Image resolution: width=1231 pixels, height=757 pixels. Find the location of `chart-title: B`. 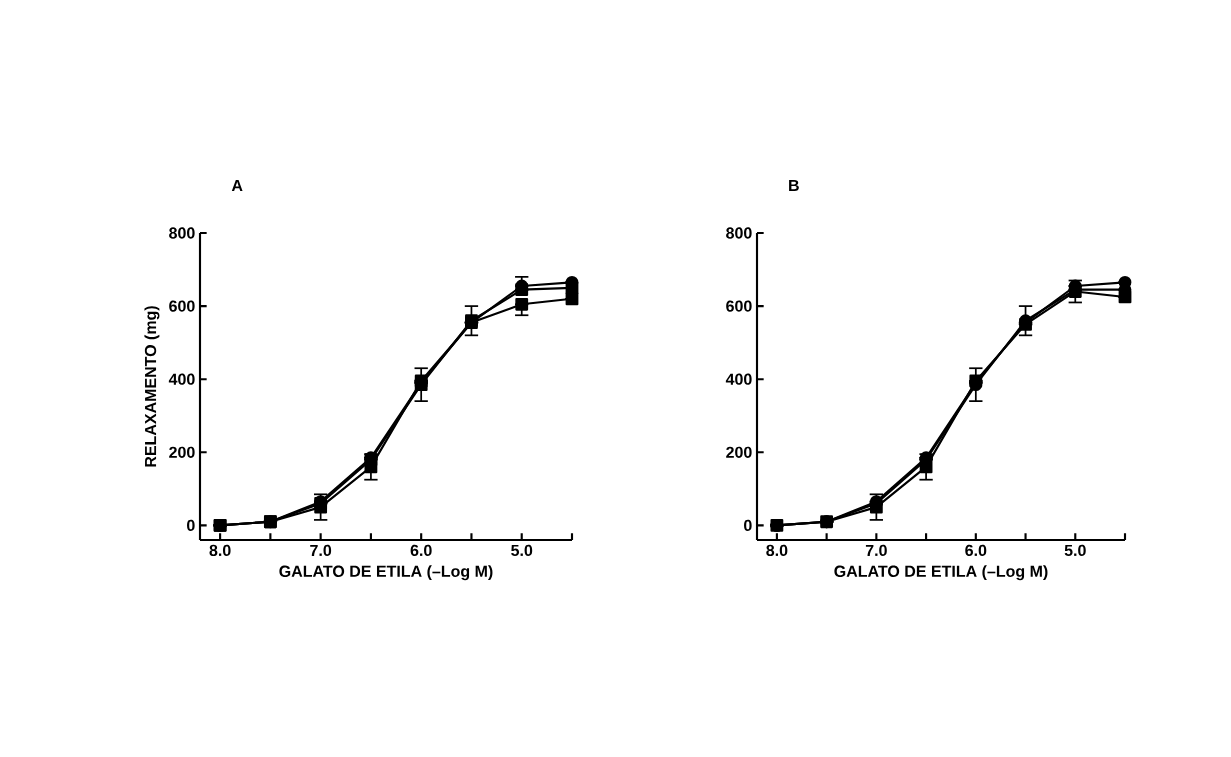

chart-title: B is located at coordinates (794, 185).